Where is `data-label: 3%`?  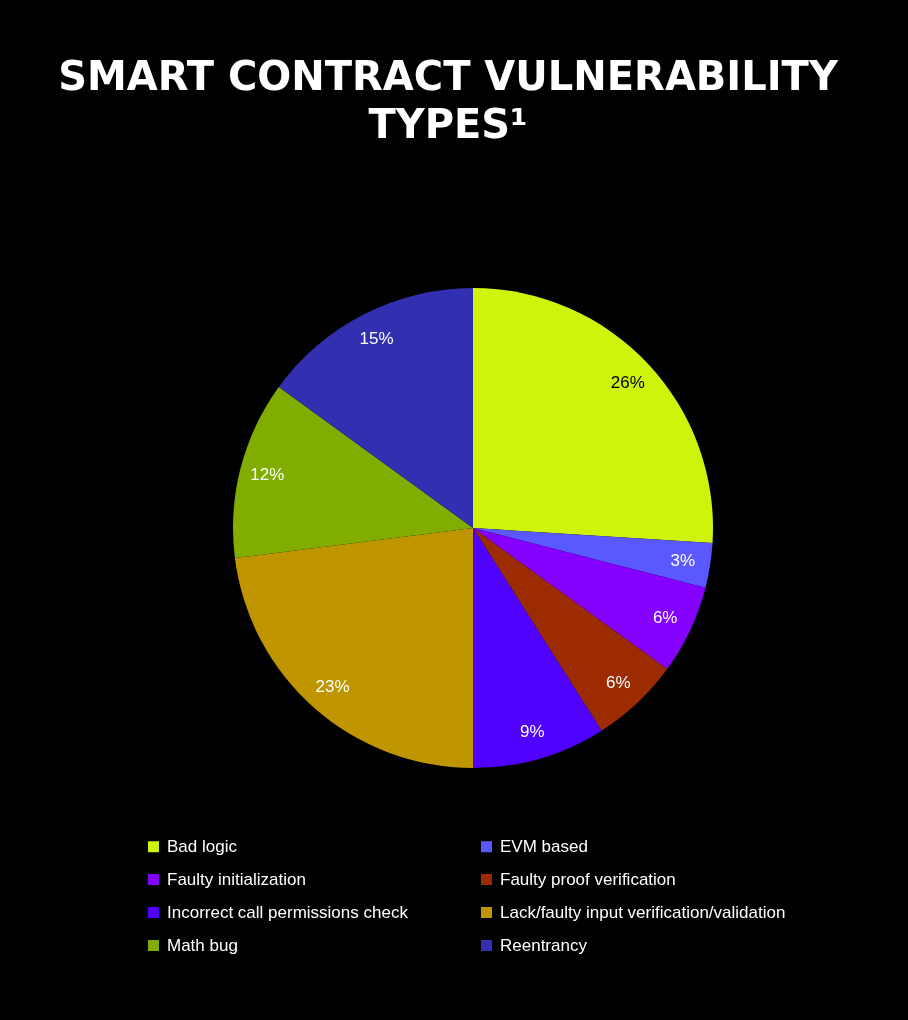 data-label: 3% is located at coordinates (683, 561).